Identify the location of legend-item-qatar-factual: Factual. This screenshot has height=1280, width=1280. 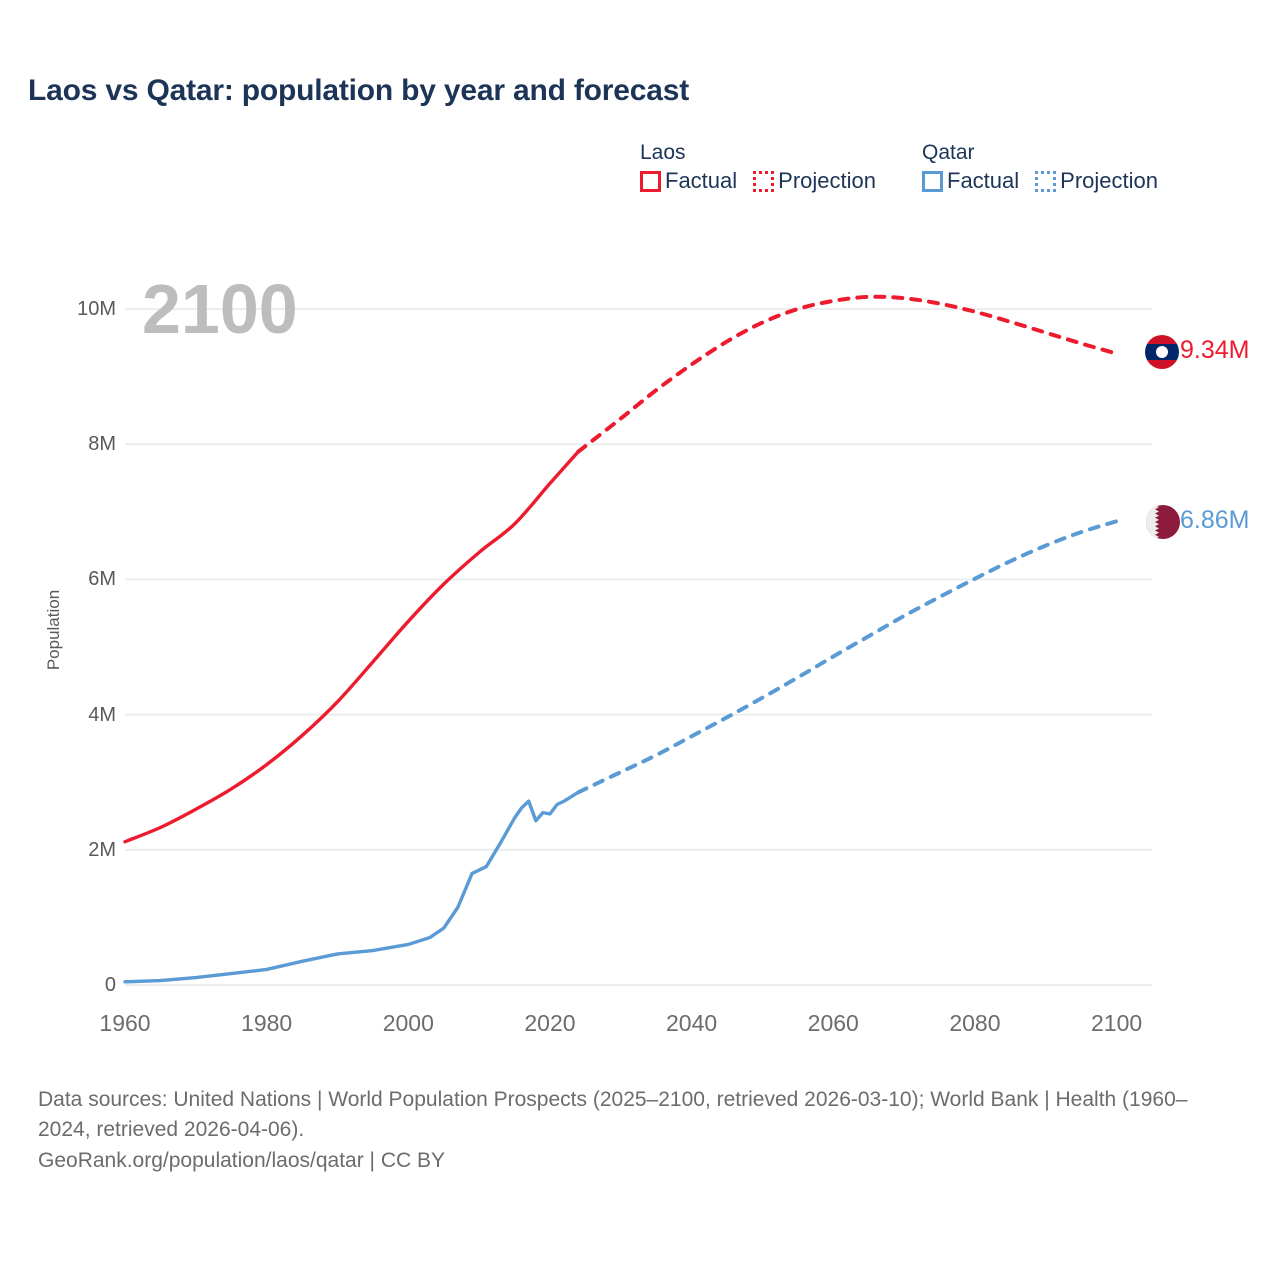
(970, 181).